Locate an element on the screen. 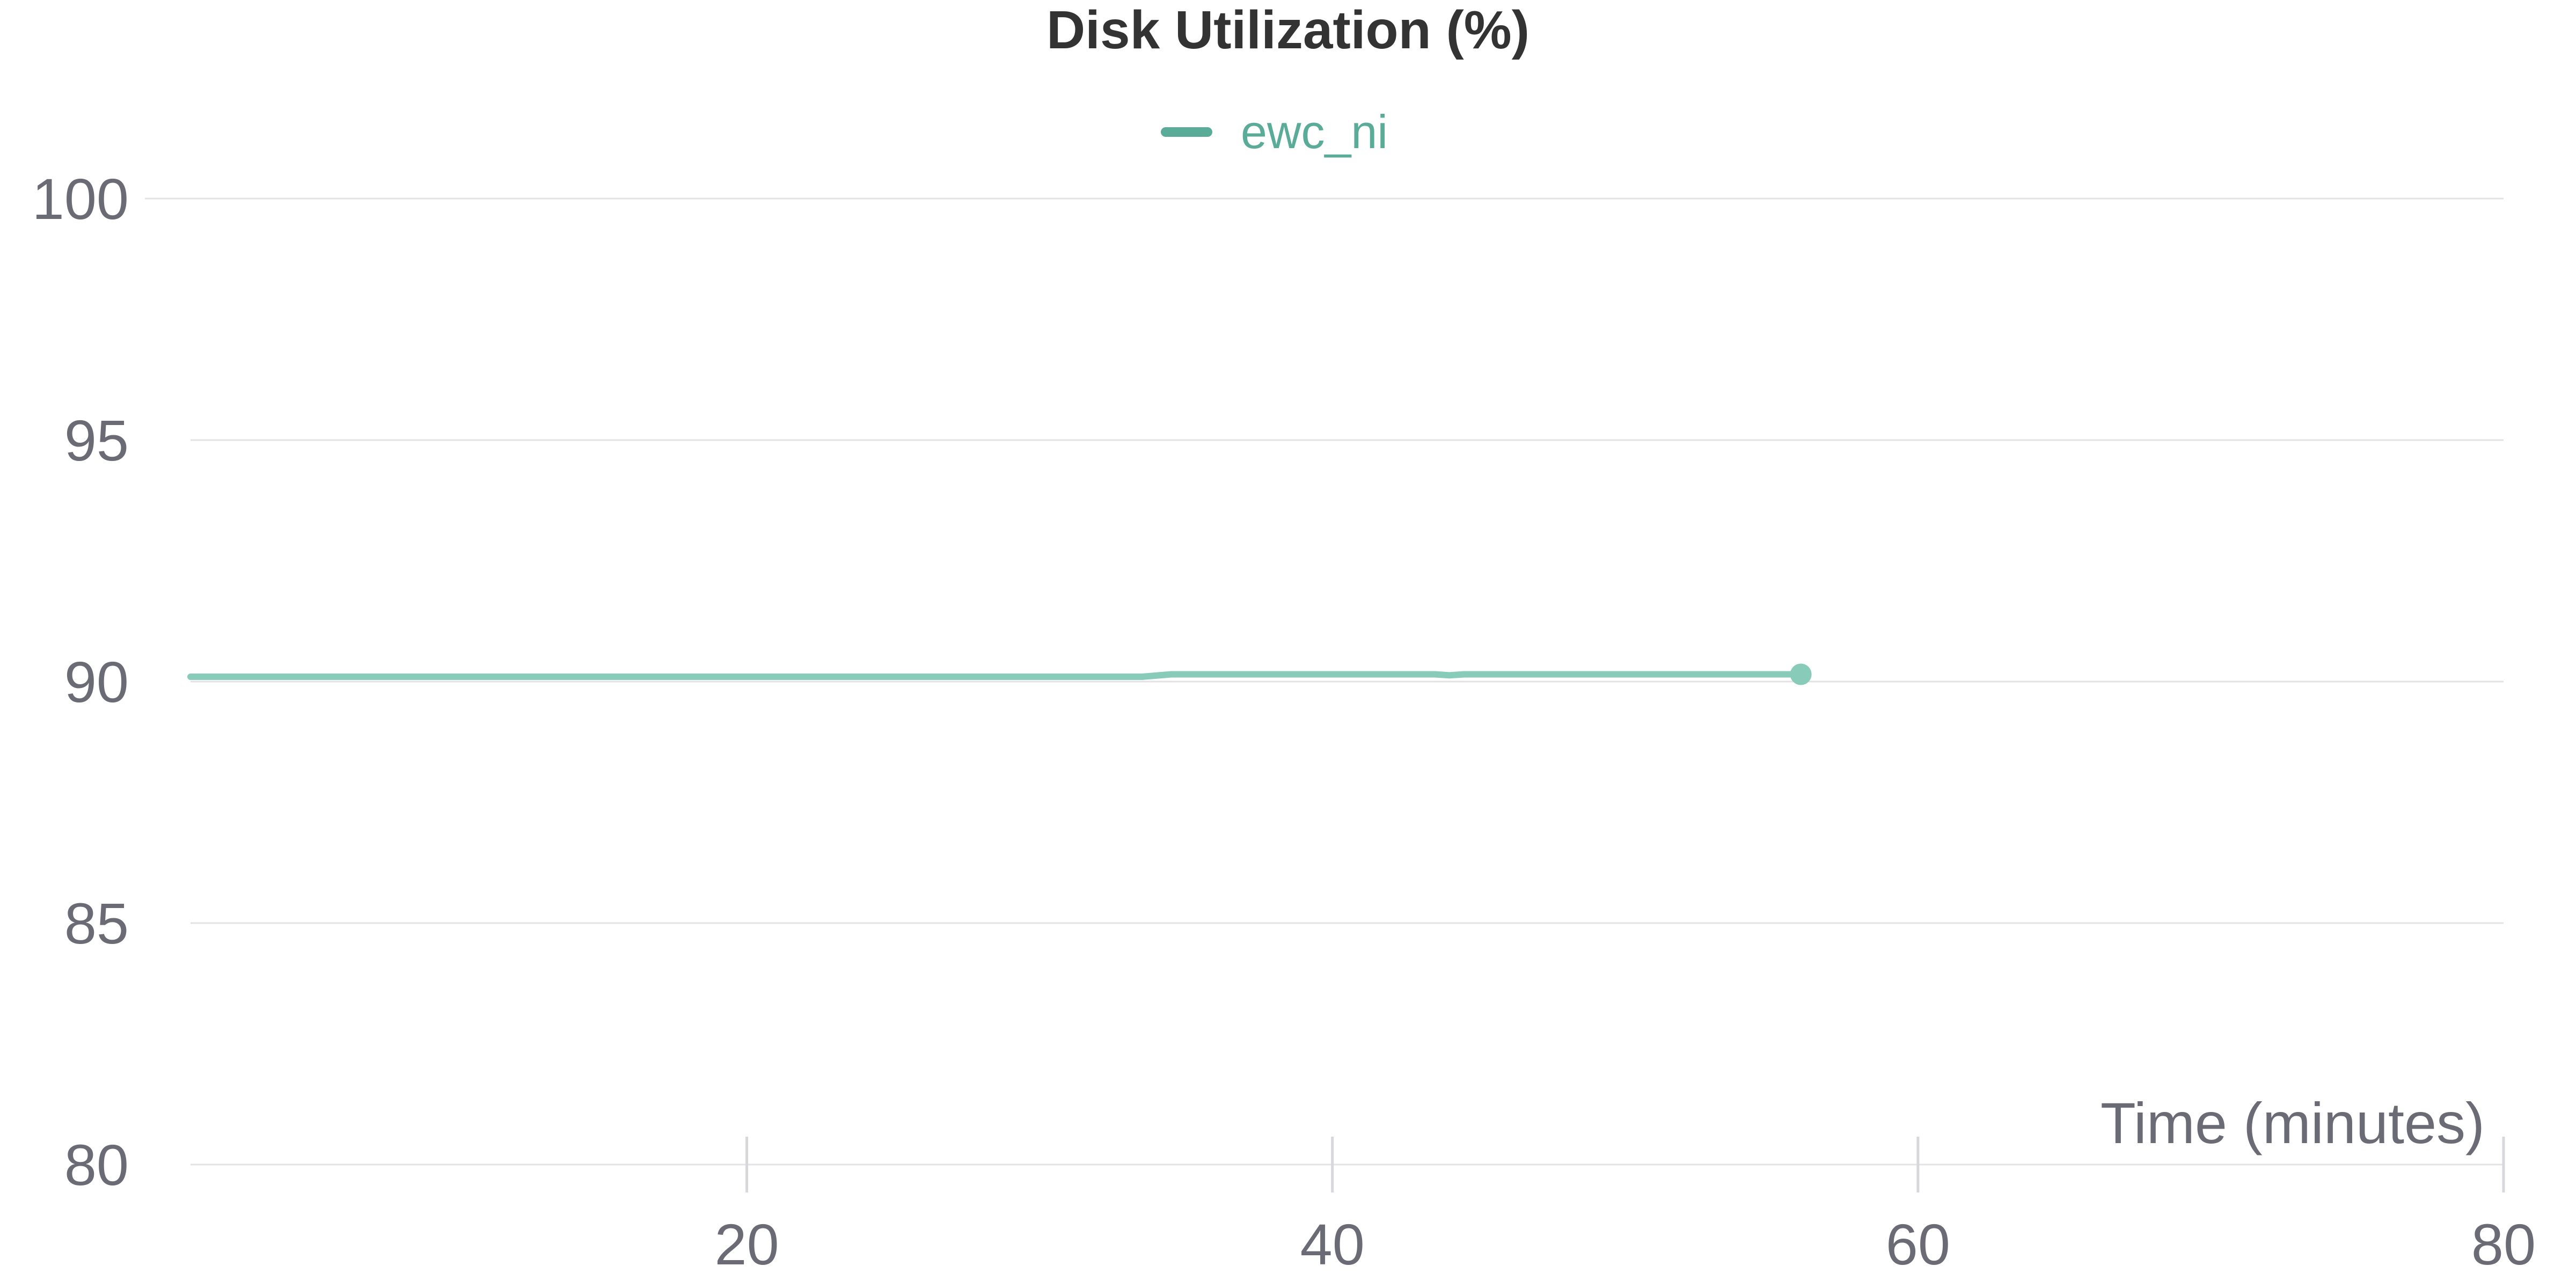 The width and height of the screenshot is (2576, 1288). legend: ewc_ni is located at coordinates (1274, 131).